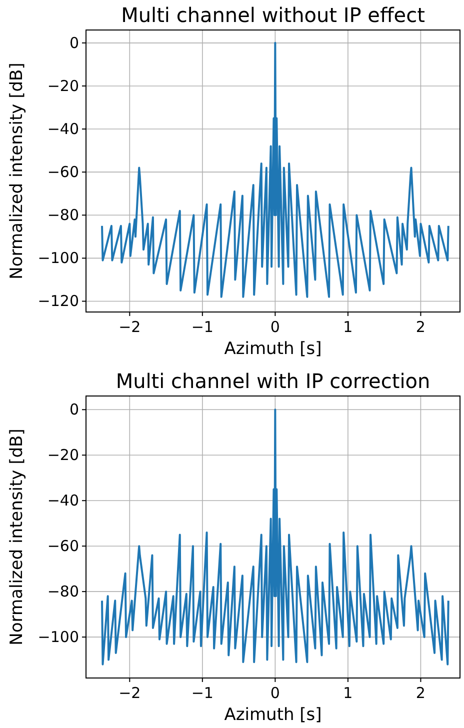 The height and width of the screenshot is (728, 464). Describe the element at coordinates (58, 301) in the screenshot. I see `y-tick-label: −120` at that location.